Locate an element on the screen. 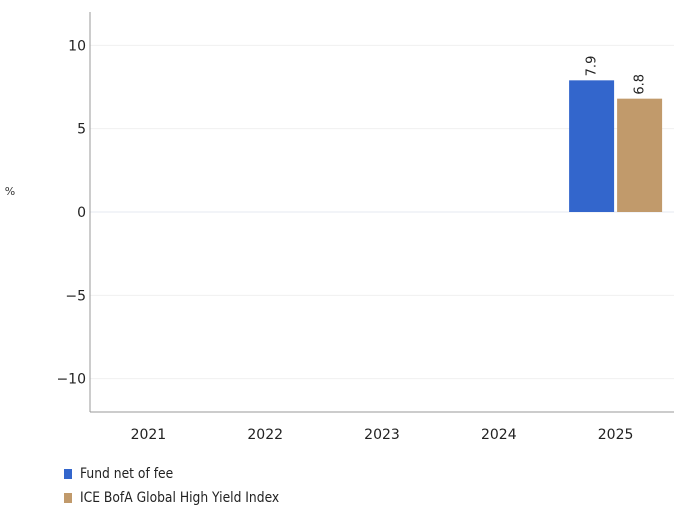  x-tick-label: 2023 is located at coordinates (382, 435).